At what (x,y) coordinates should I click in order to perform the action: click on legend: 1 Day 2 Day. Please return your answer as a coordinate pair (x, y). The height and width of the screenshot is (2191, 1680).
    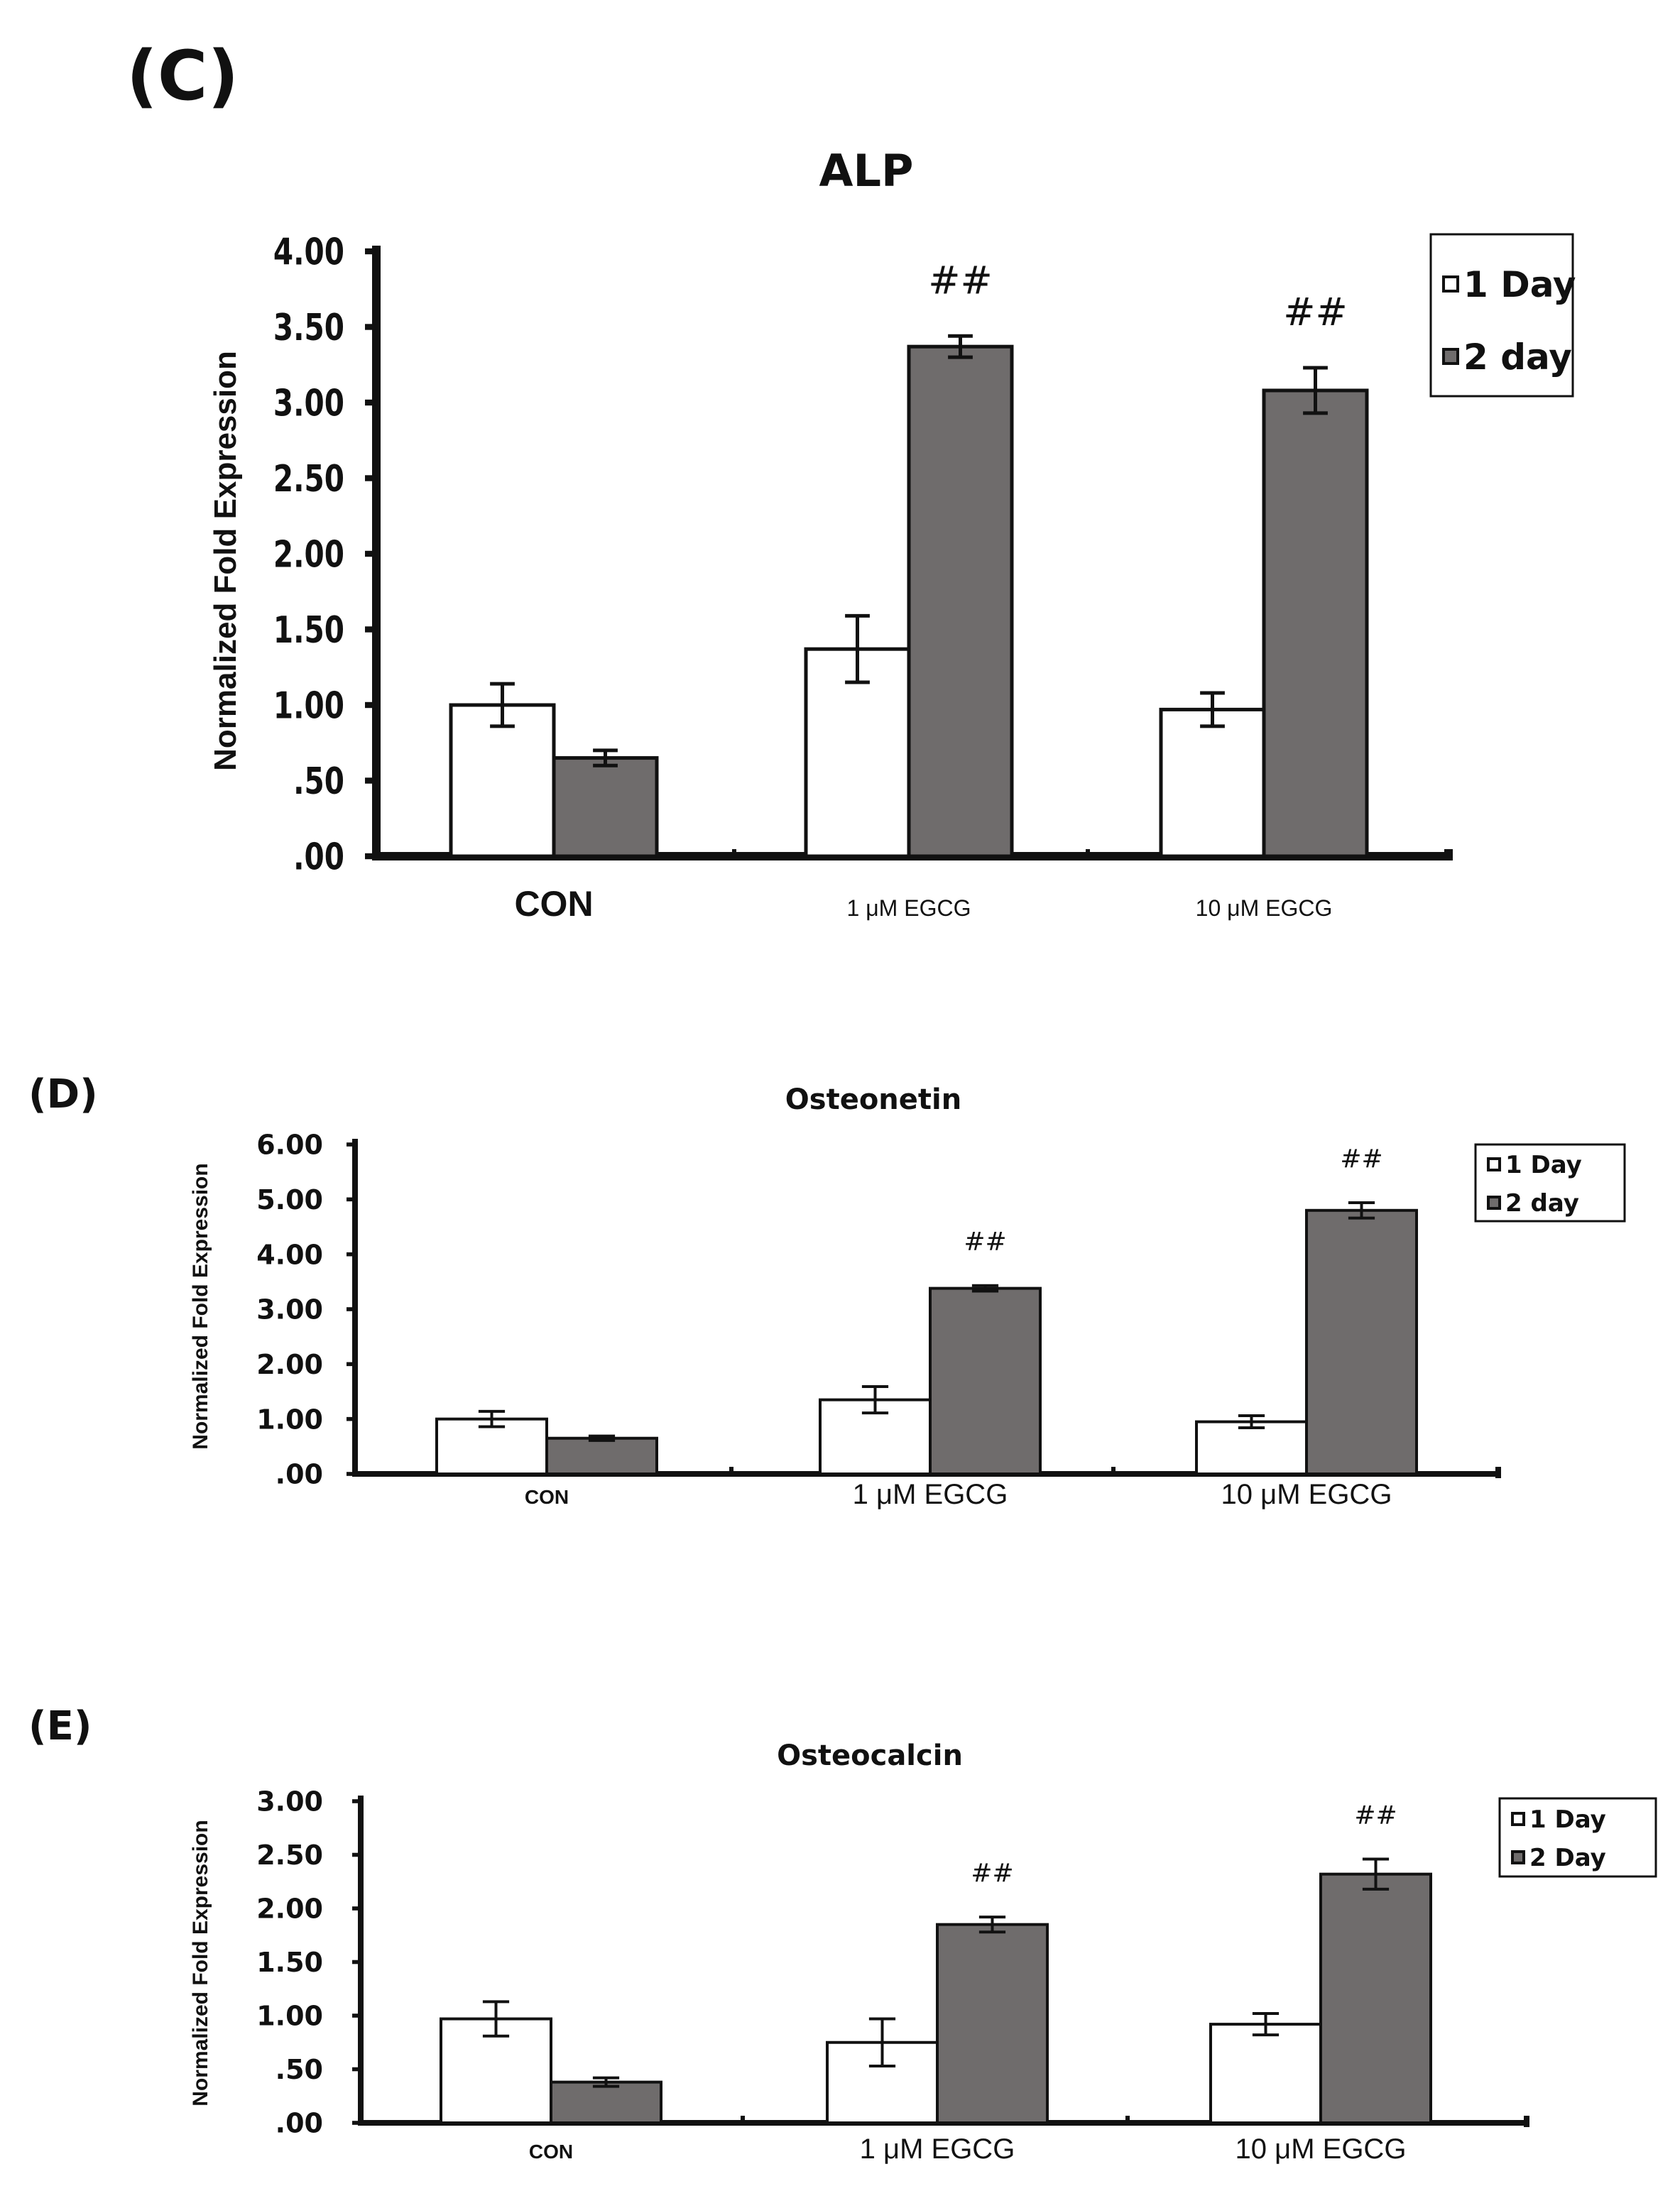
    Looking at the image, I should click on (1577, 1837).